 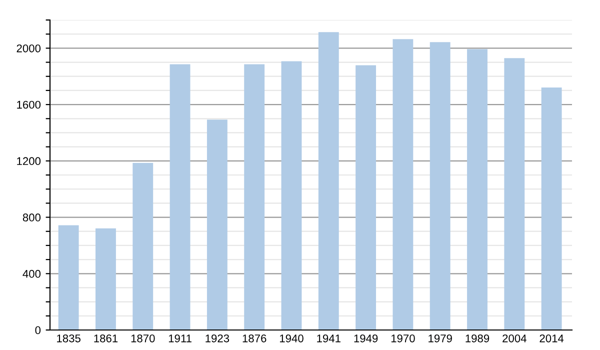 What do you see at coordinates (143, 338) in the screenshot?
I see `x-tick-label: 1870` at bounding box center [143, 338].